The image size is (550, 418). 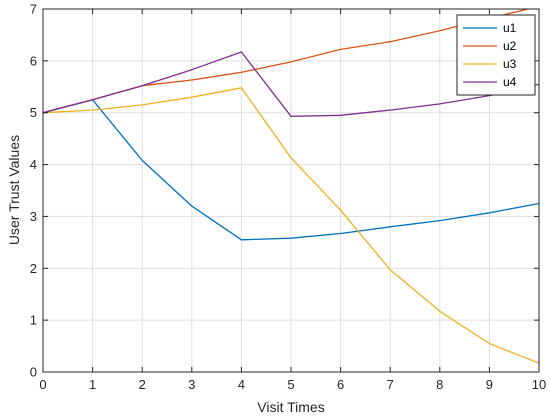 What do you see at coordinates (33, 60) in the screenshot?
I see `y-tick-label: 6` at bounding box center [33, 60].